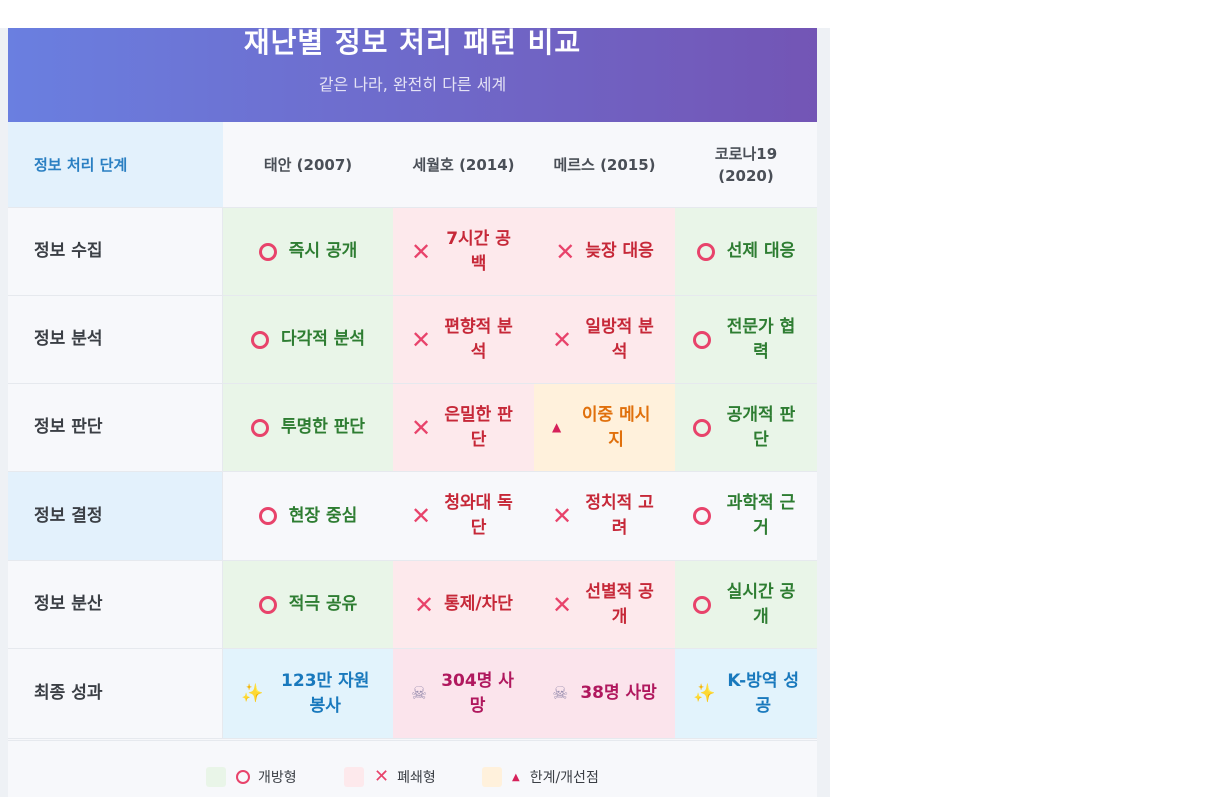 The height and width of the screenshot is (797, 1225). What do you see at coordinates (746, 694) in the screenshot?
I see `table-cell: ✨ K-방역 성공` at bounding box center [746, 694].